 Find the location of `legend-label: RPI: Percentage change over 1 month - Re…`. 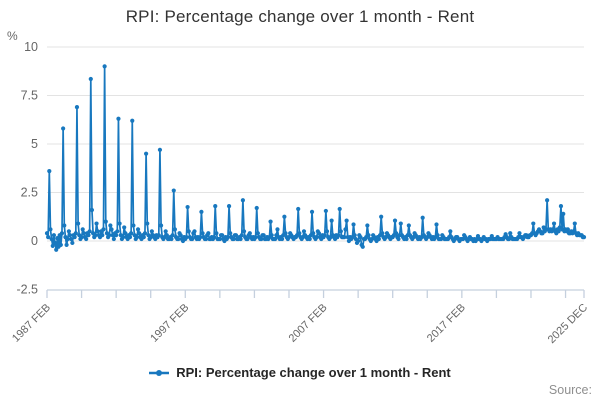

legend-label: RPI: Percentage change over 1 month - Re… is located at coordinates (313, 372).